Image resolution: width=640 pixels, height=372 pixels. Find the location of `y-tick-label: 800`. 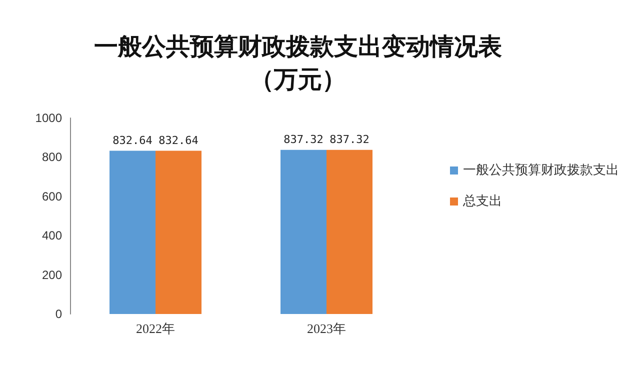

y-tick-label: 800 is located at coordinates (52, 157).